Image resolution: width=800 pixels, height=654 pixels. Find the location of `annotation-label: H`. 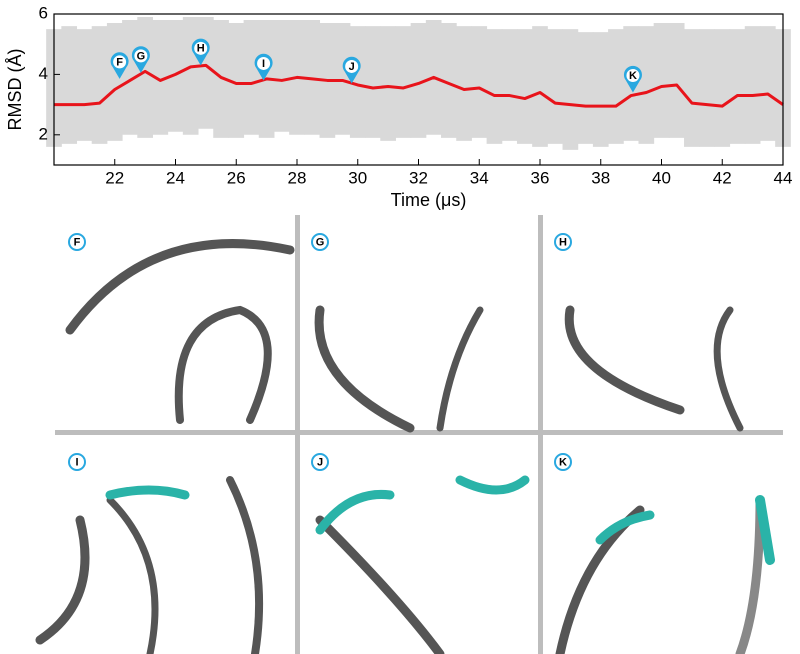

annotation-label: H is located at coordinates (201, 49).